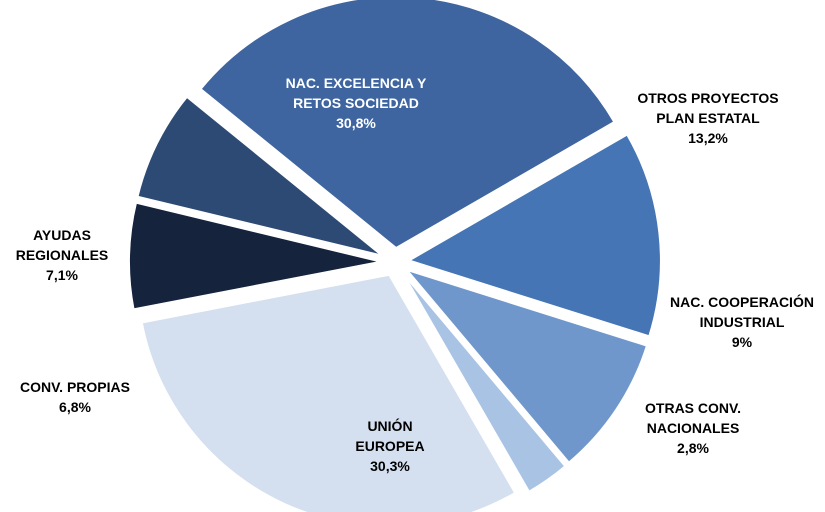  I want to click on slice-value-label: 9%, so click(742, 342).